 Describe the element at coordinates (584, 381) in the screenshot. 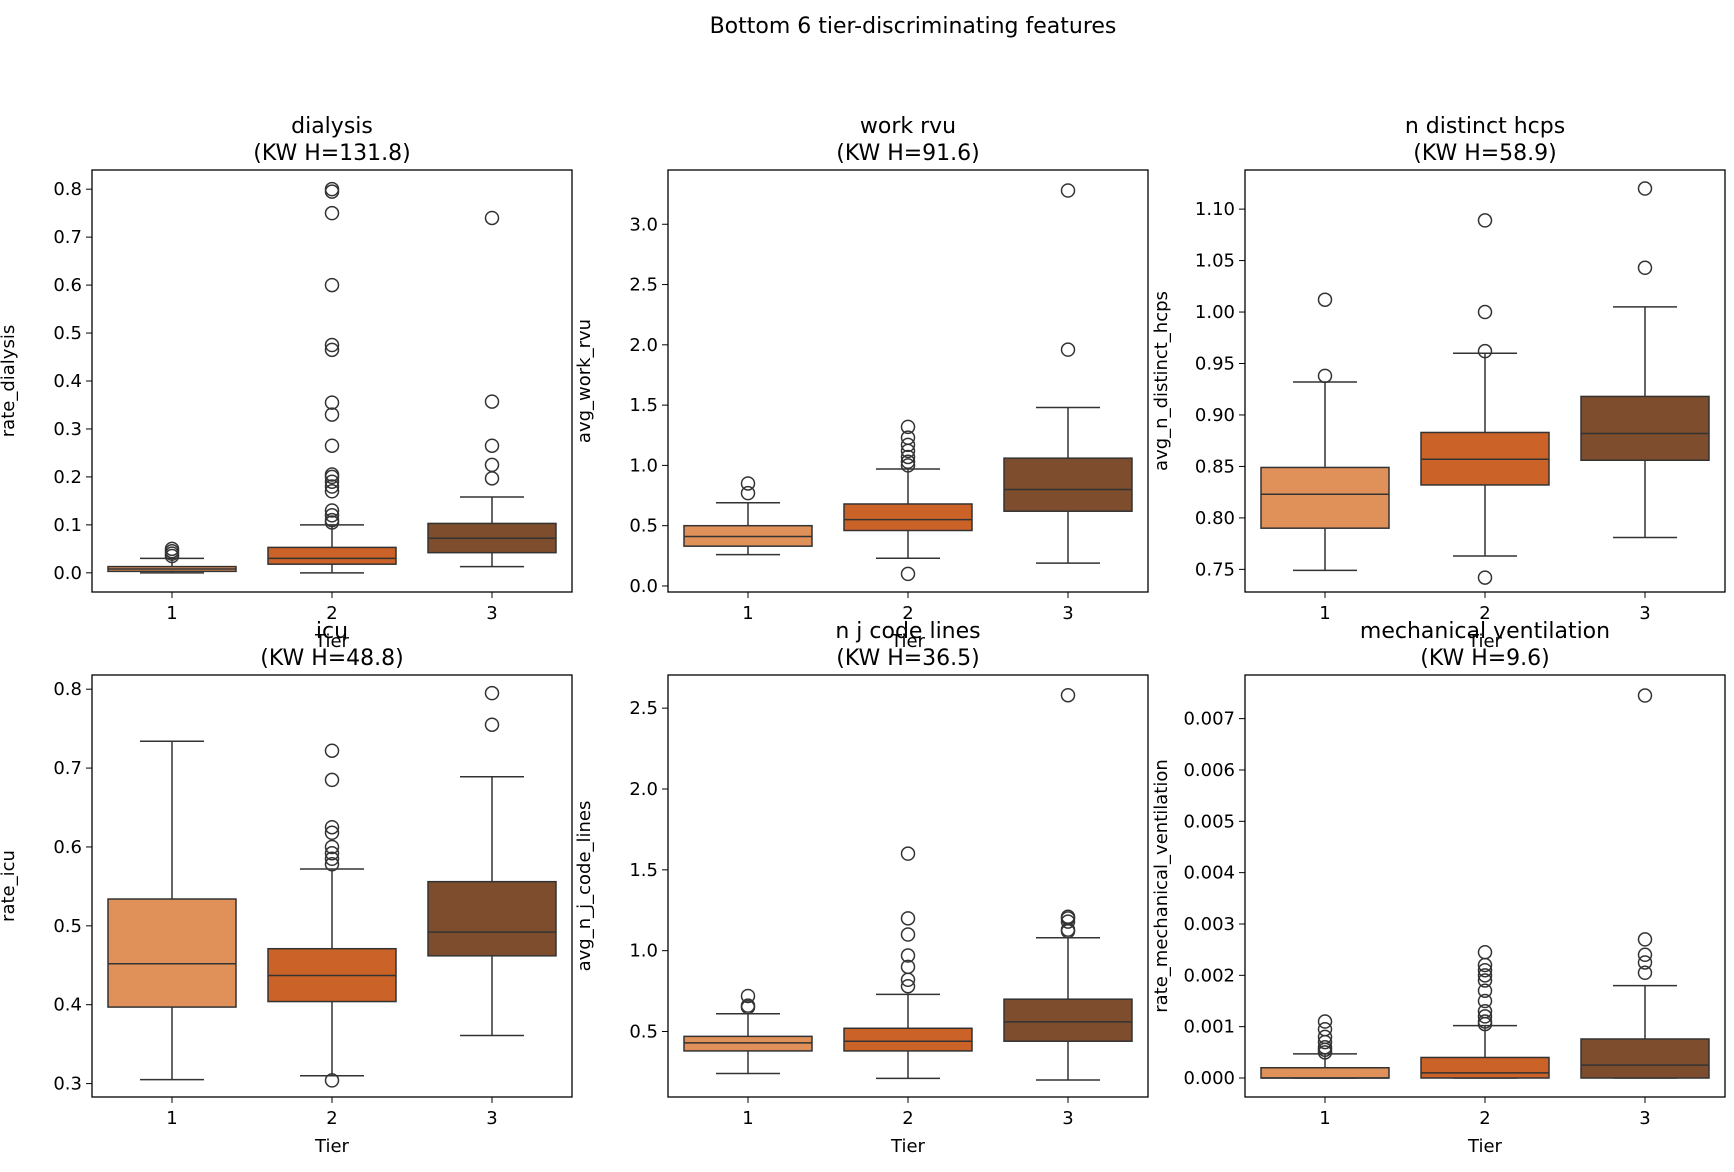

I see `y-axis-label: avg_work_rvu` at that location.